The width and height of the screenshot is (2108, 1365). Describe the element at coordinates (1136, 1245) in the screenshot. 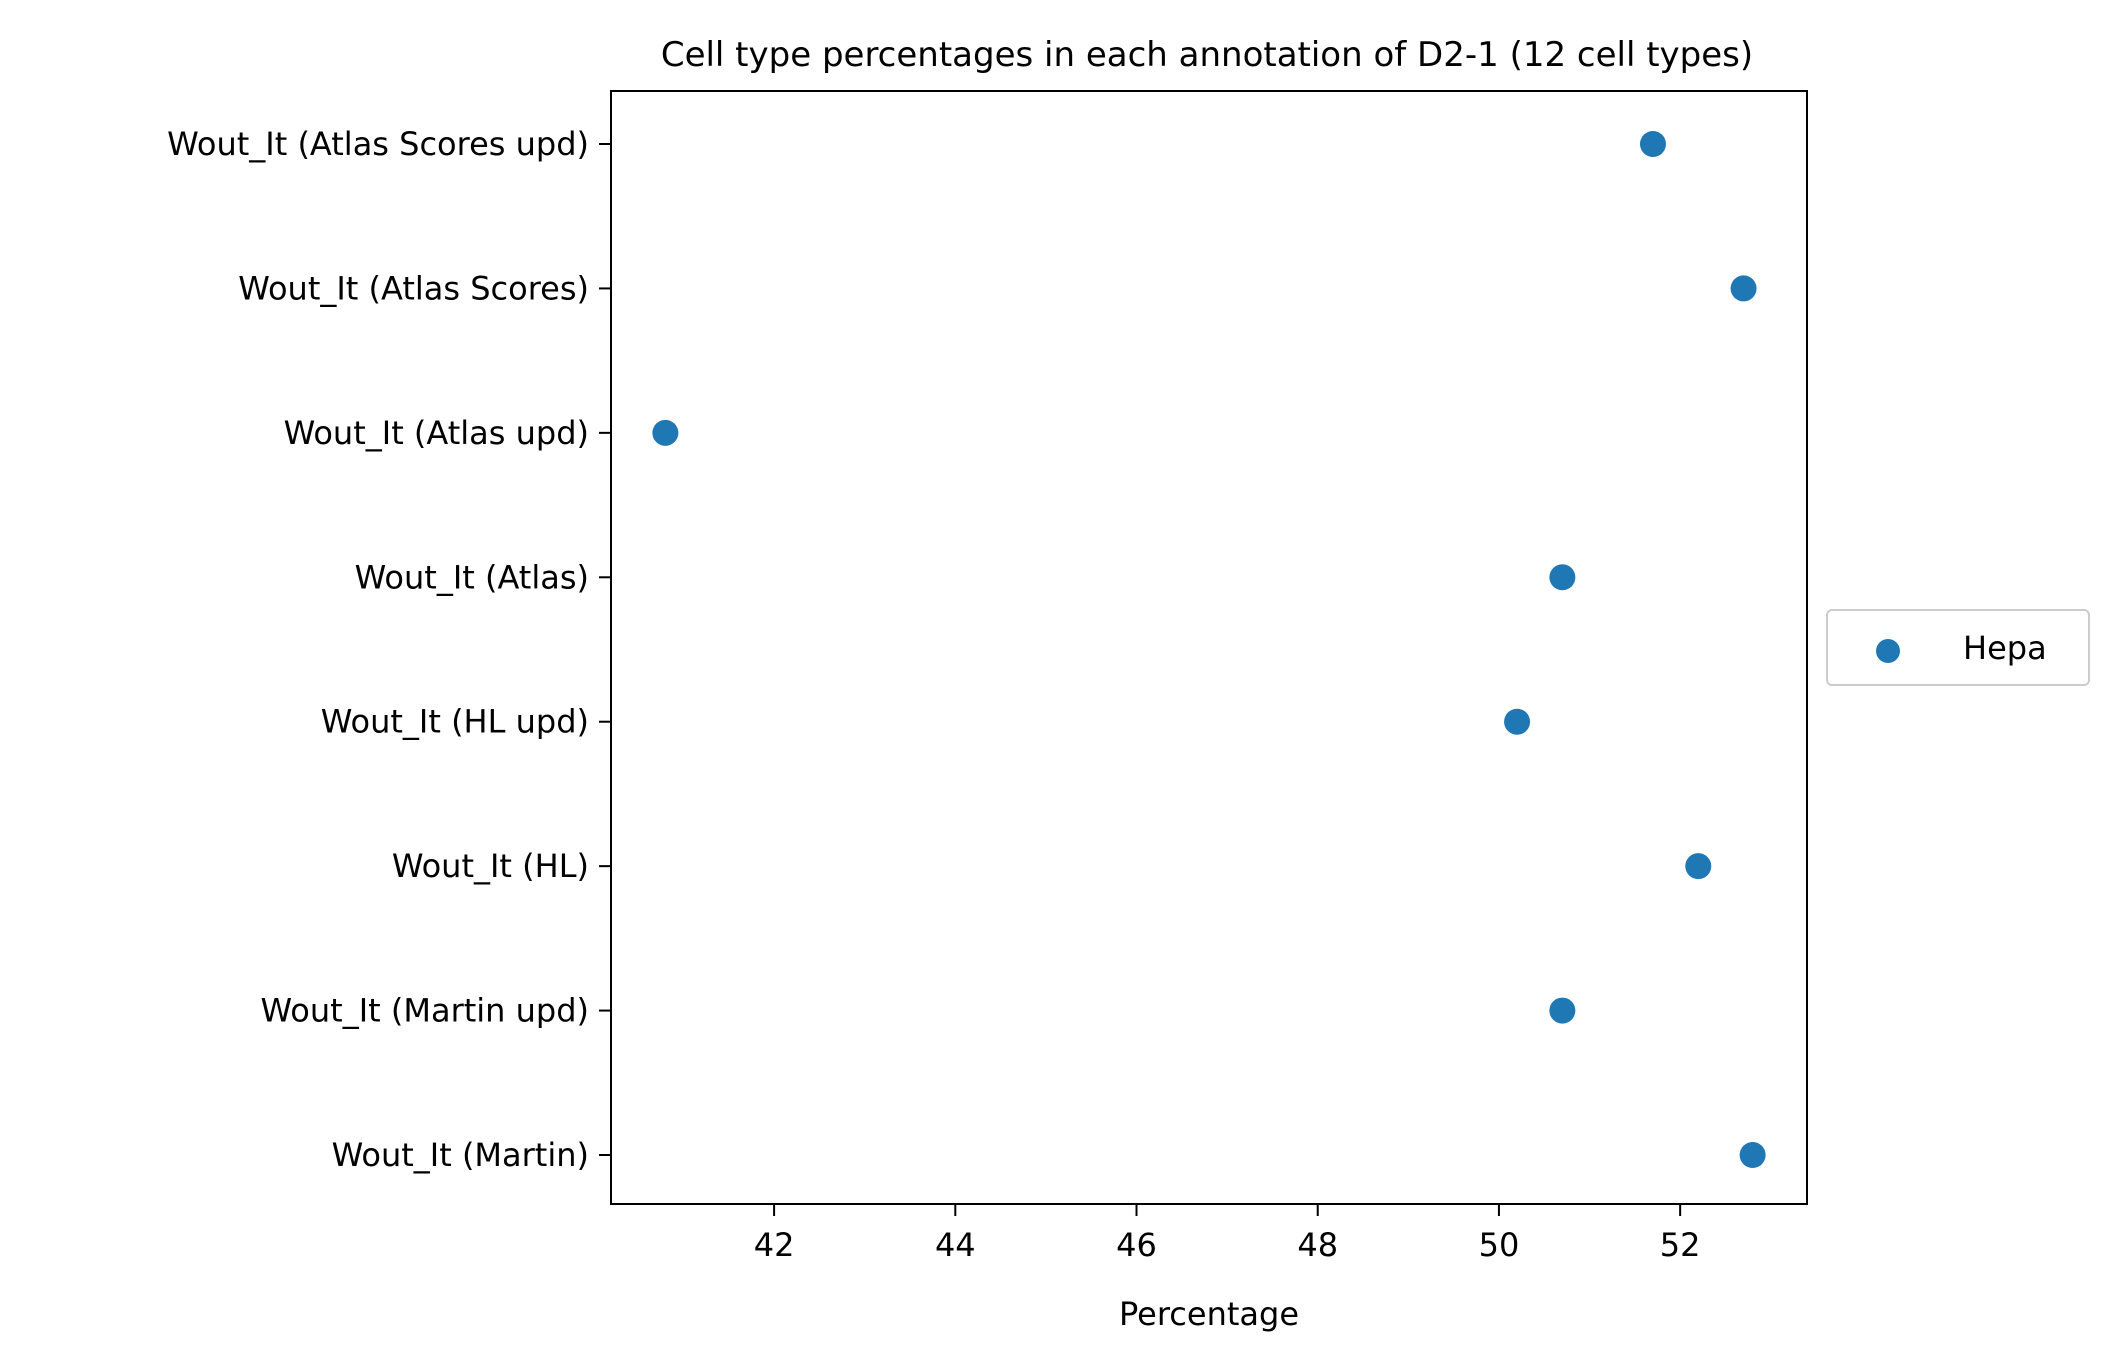

I see `x-tick-label: 46` at that location.